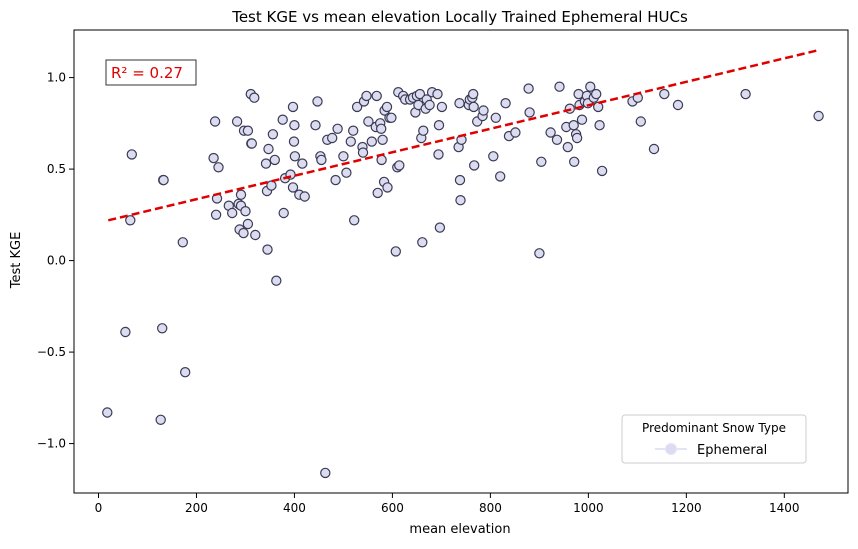 This screenshot has width=858, height=549. Describe the element at coordinates (392, 508) in the screenshot. I see `x-tick-label: 600` at that location.